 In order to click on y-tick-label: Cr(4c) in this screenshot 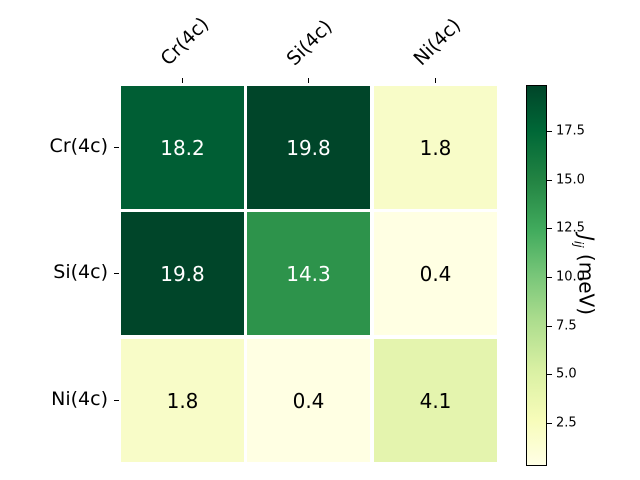, I will do `click(78, 146)`.